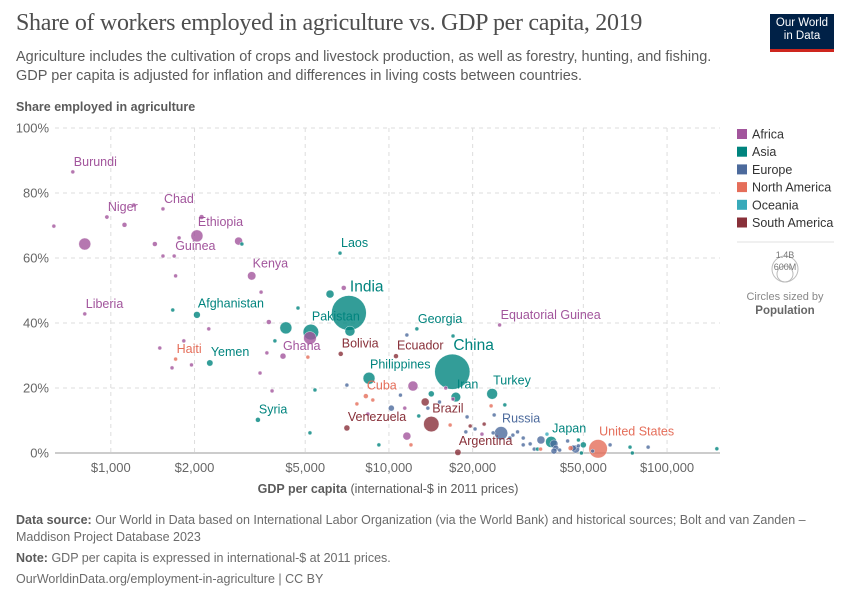 The image size is (850, 600). I want to click on point-haiti, so click(175, 359).